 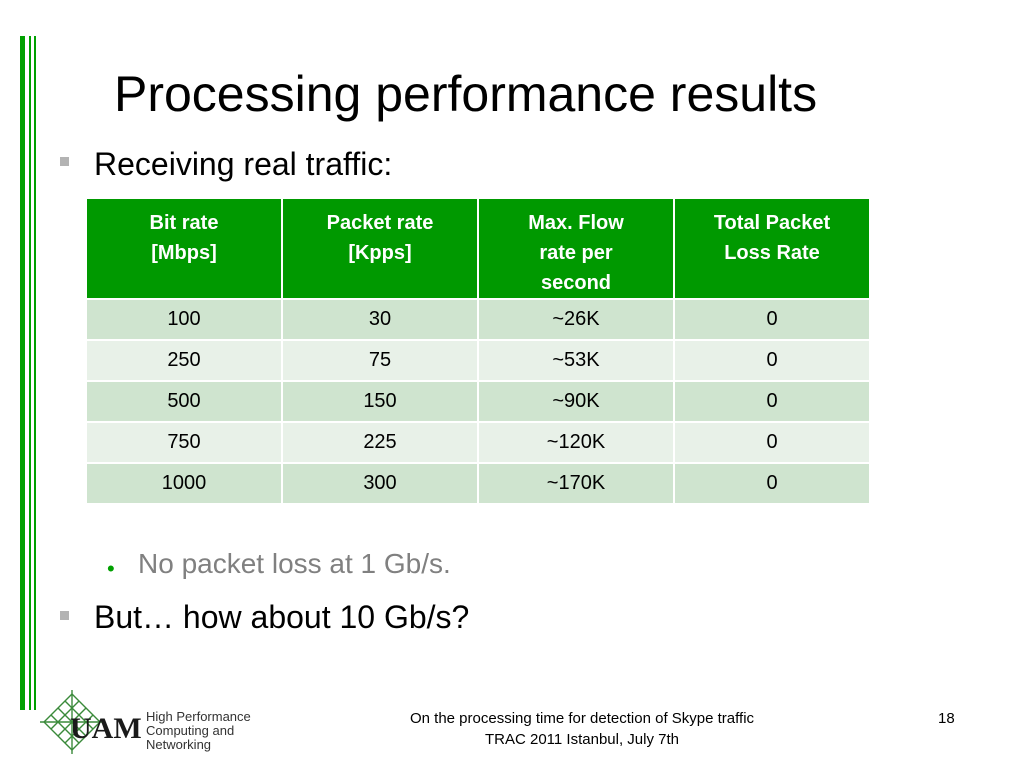 I want to click on table-cell: ~170K, so click(x=576, y=483).